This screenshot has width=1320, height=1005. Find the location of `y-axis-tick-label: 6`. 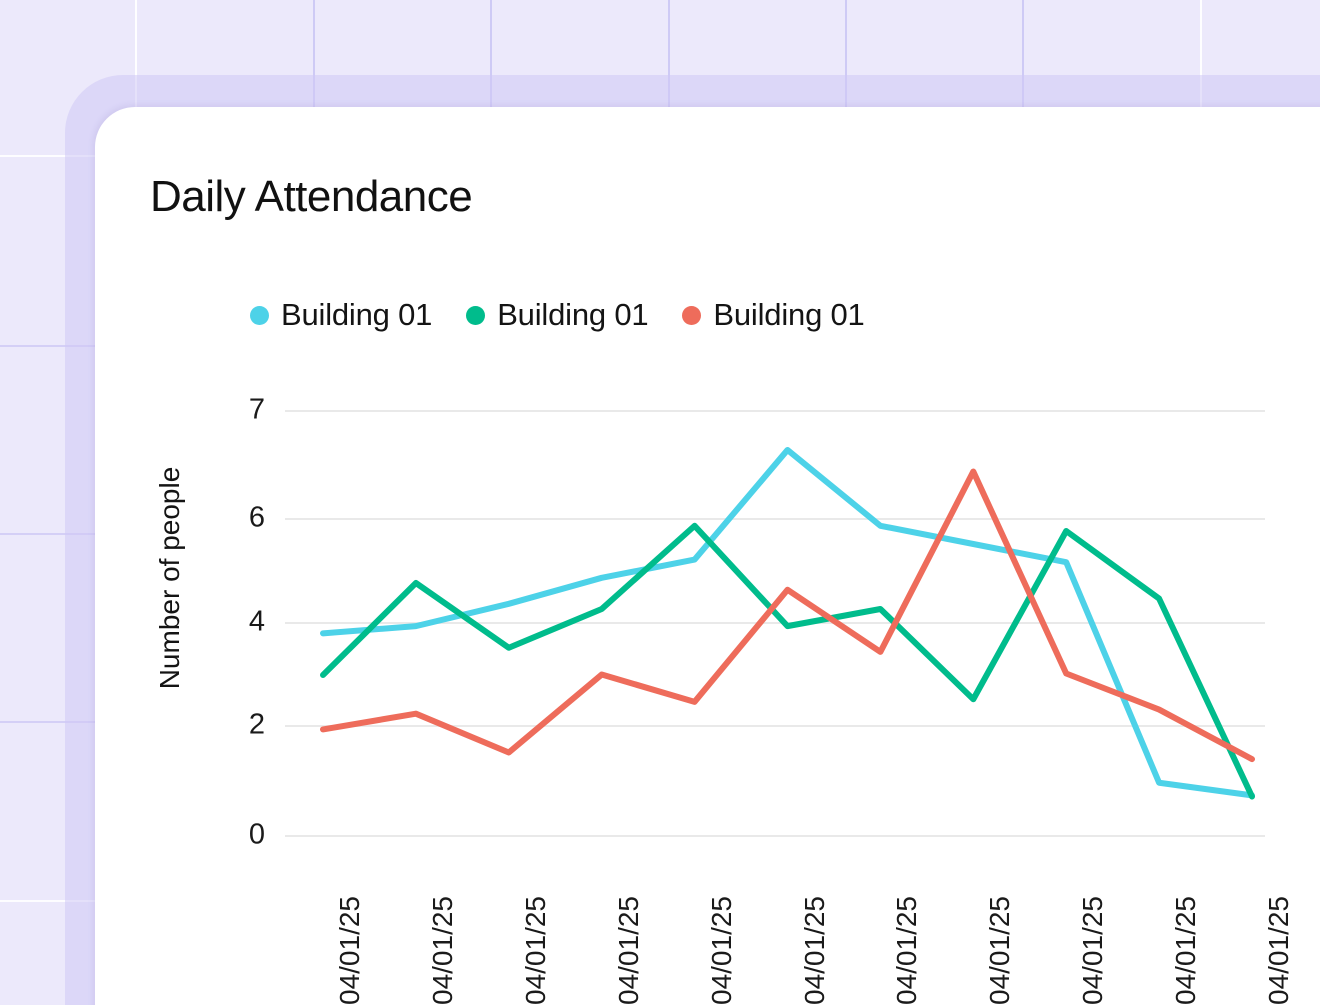

y-axis-tick-label: 6 is located at coordinates (256, 517).